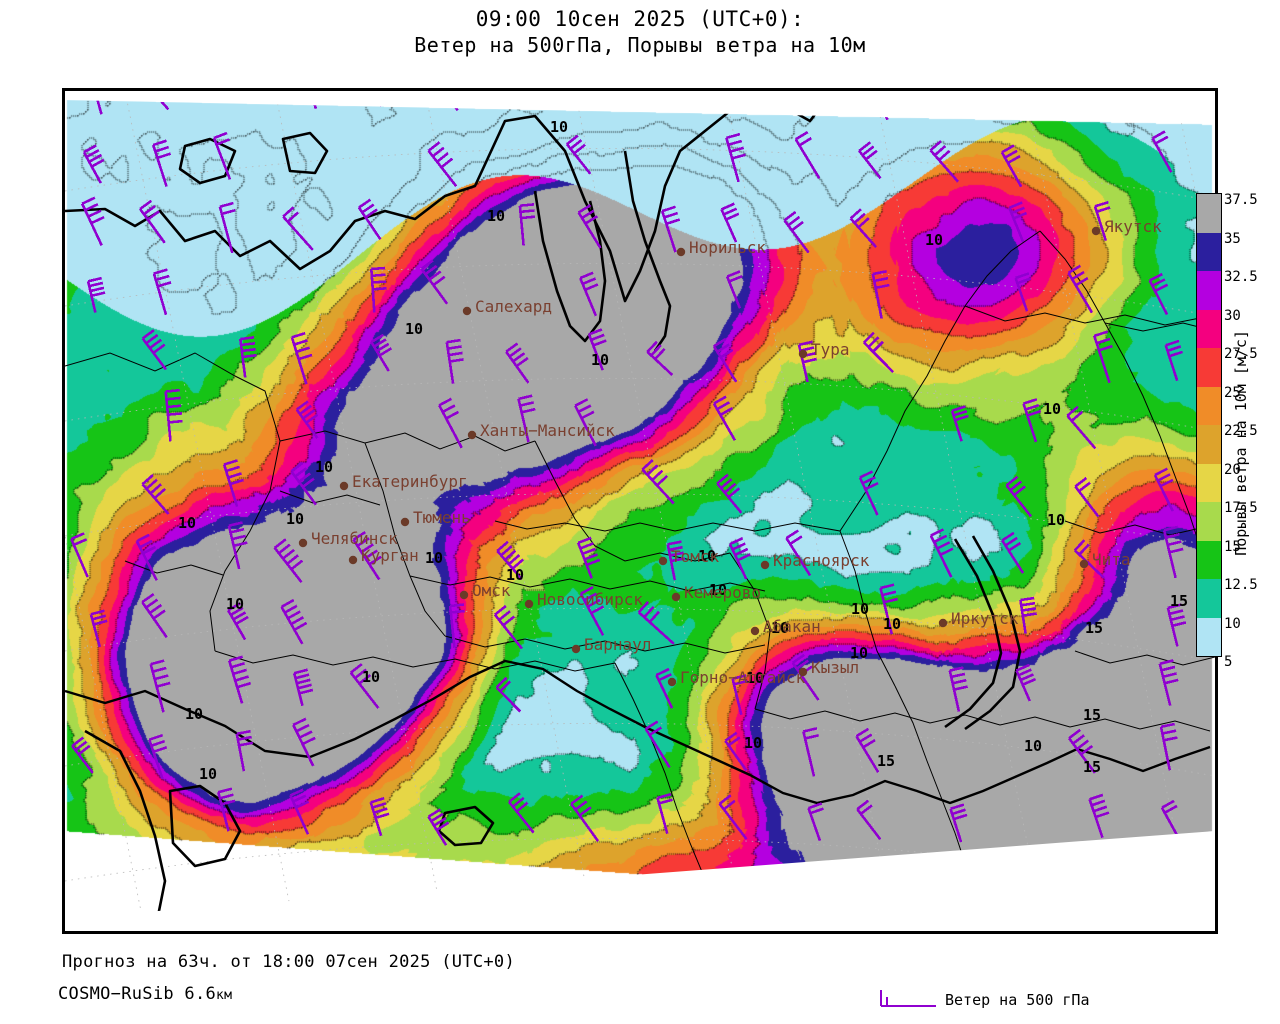  What do you see at coordinates (743, 677) in the screenshot?
I see `city-label: Горно−Алтайск` at bounding box center [743, 677].